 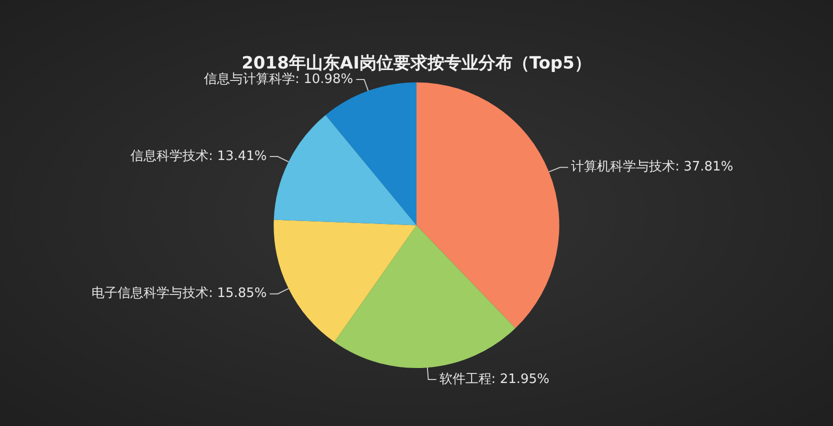 What do you see at coordinates (198, 156) in the screenshot?
I see `slice-label: 信息科学技术: 13.41%` at bounding box center [198, 156].